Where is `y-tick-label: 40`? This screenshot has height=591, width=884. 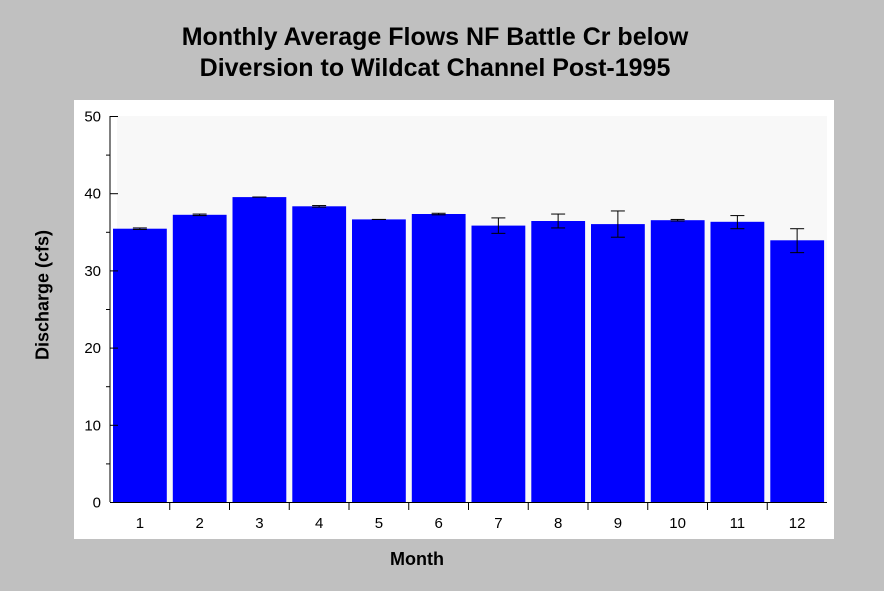
y-tick-label: 40 is located at coordinates (92, 194).